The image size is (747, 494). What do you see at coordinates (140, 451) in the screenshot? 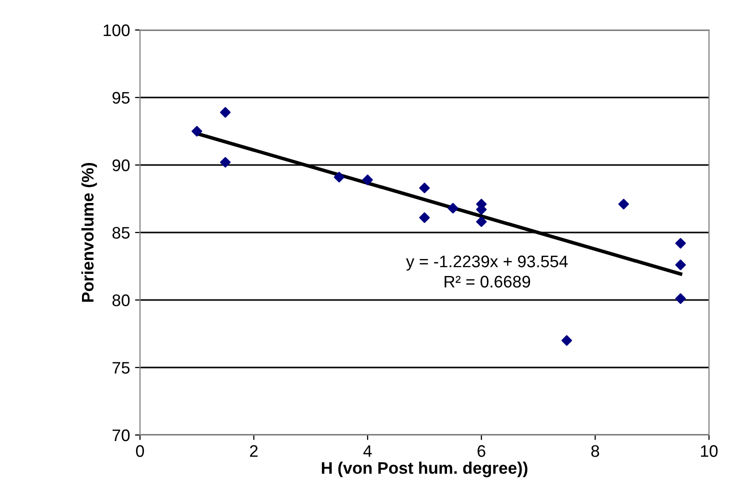
I see `x-tick-label: 0` at bounding box center [140, 451].